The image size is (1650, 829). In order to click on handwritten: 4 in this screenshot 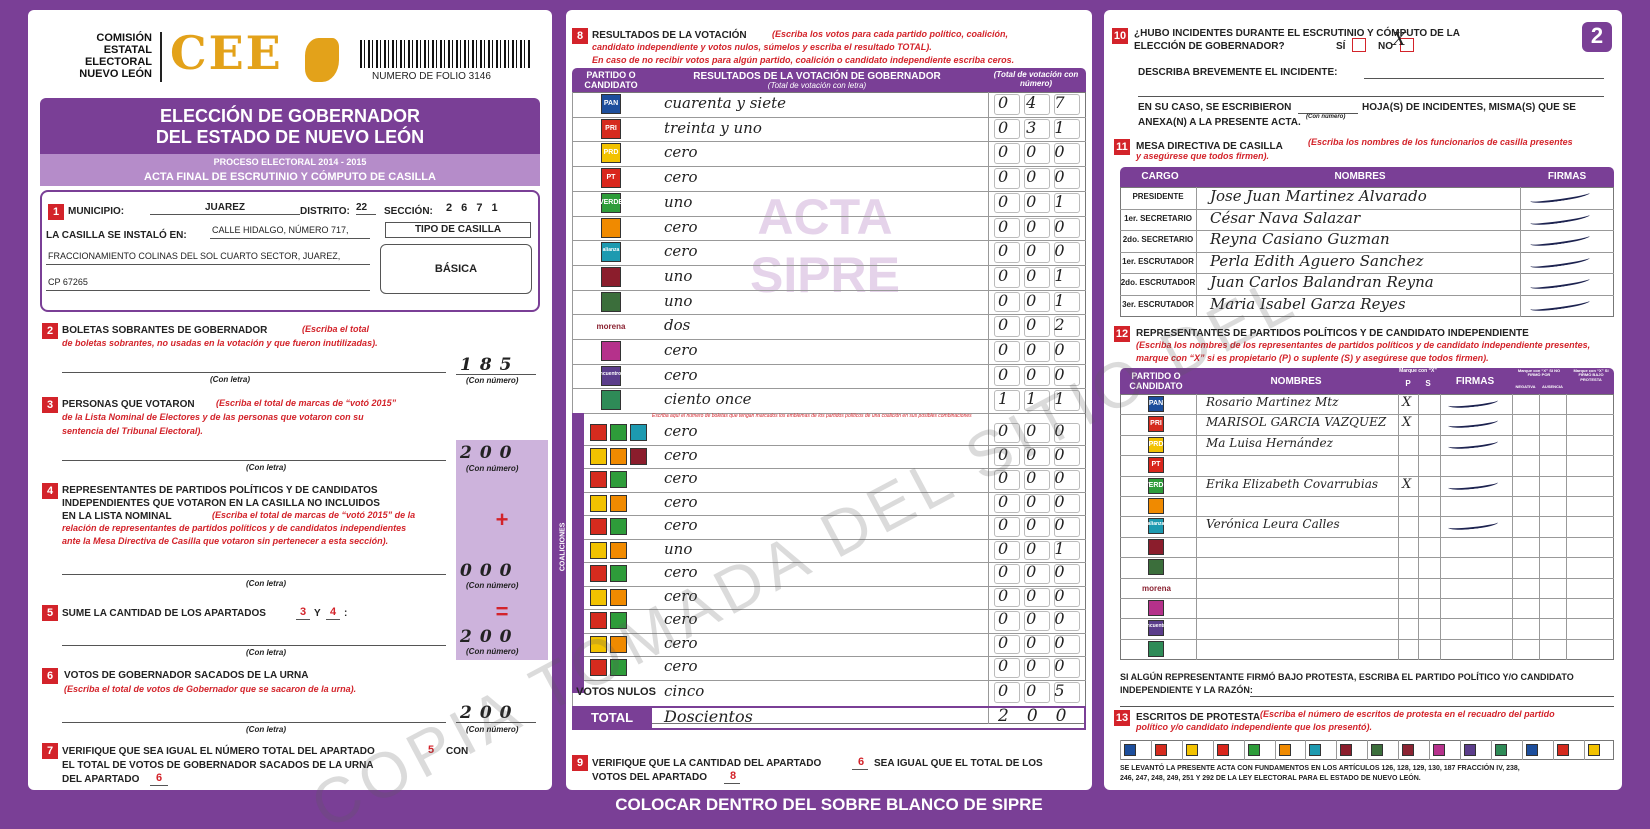, I will do `click(333, 612)`.